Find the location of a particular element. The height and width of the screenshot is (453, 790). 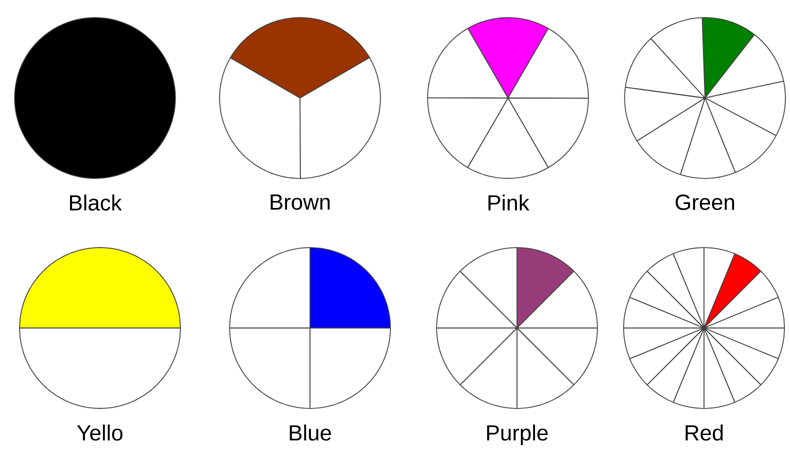

text: Pink is located at coordinates (509, 202).